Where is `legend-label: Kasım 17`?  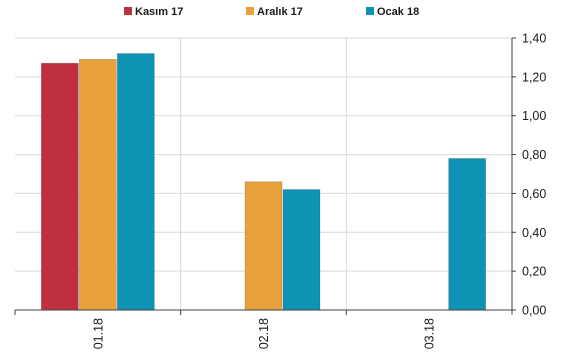 legend-label: Kasım 17 is located at coordinates (159, 12).